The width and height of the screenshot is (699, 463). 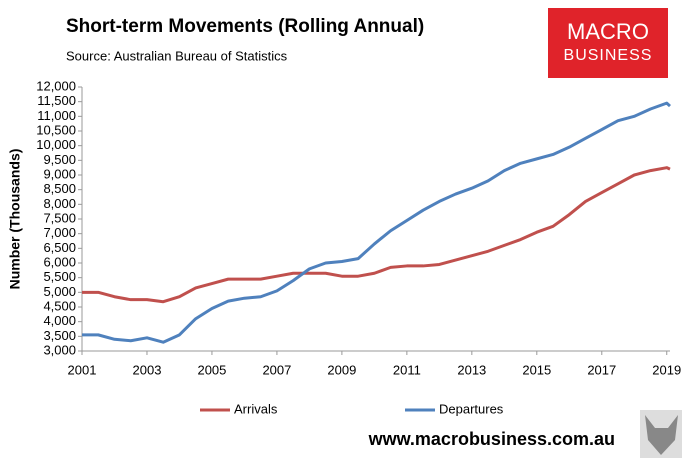 What do you see at coordinates (536, 369) in the screenshot?
I see `x-tick-label: 2015` at bounding box center [536, 369].